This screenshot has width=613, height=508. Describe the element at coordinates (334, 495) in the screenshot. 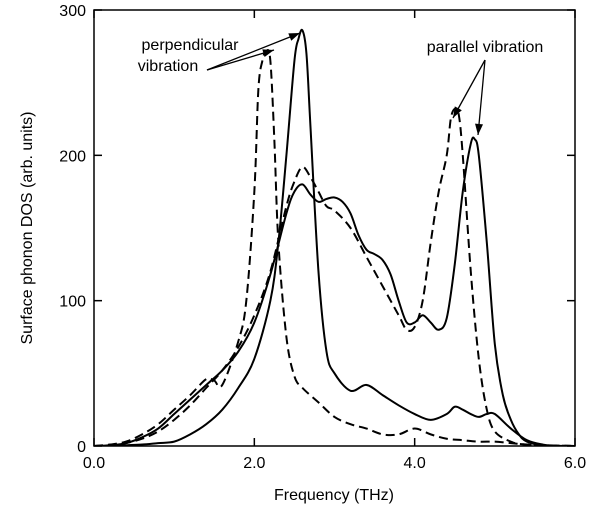

I see `x-axis-label: Frequency (THz)` at that location.